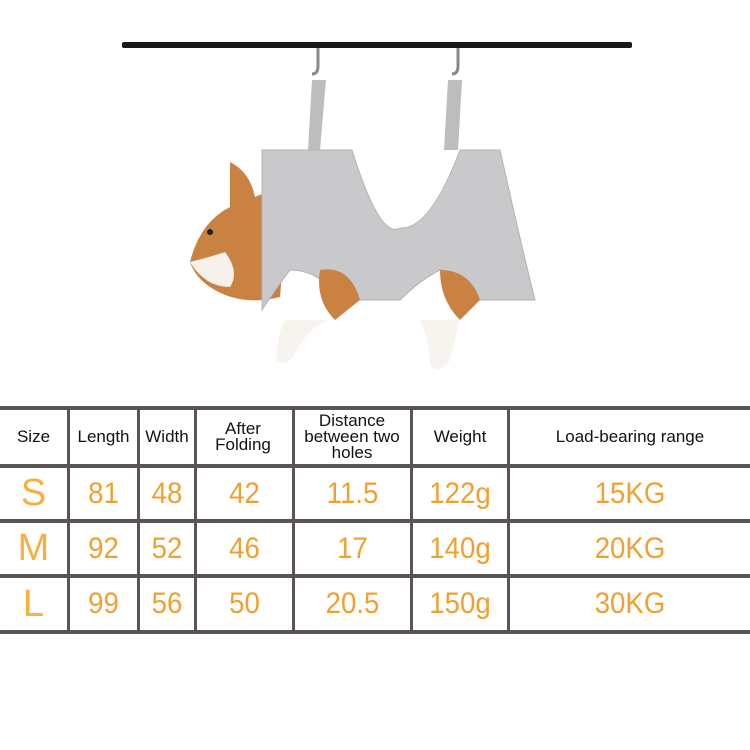 The height and width of the screenshot is (750, 750). What do you see at coordinates (352, 603) in the screenshot?
I see `hole-distance-cell: 20.5` at bounding box center [352, 603].